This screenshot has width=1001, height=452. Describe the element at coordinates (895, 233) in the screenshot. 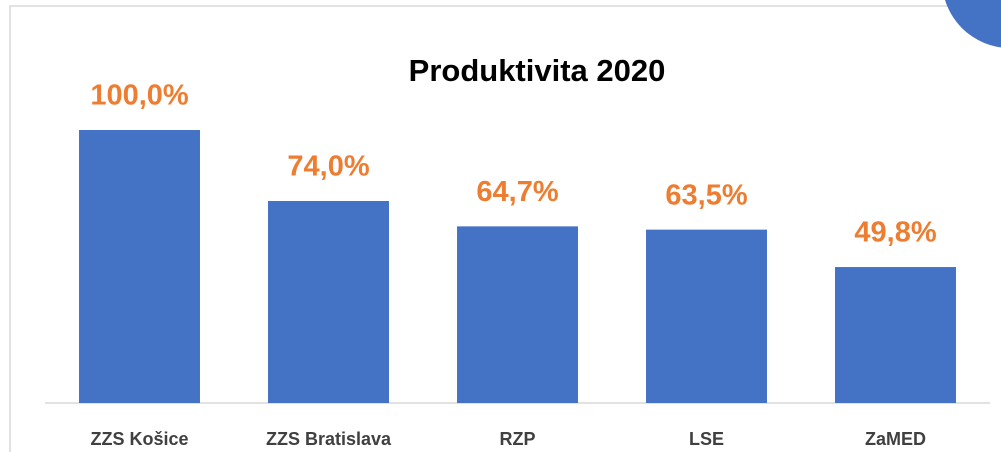

I see `data-label: 49,8%` at that location.